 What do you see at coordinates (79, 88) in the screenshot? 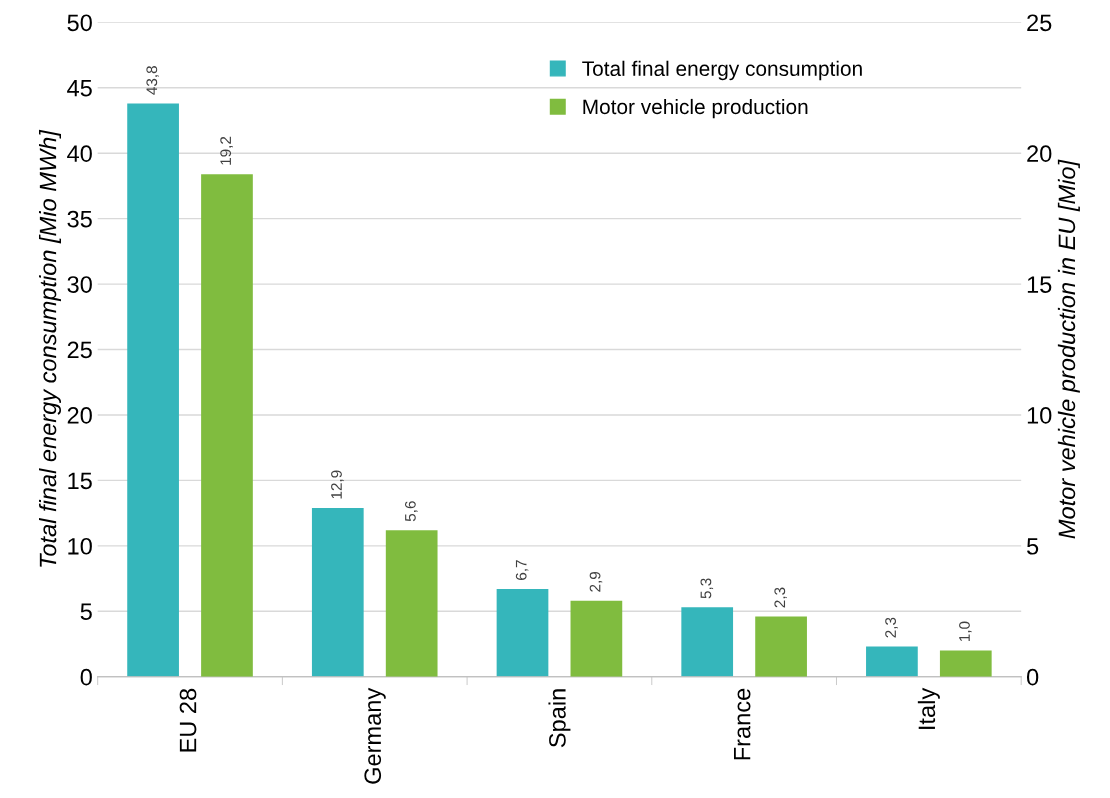
I see `y-tick-label: 45` at bounding box center [79, 88].